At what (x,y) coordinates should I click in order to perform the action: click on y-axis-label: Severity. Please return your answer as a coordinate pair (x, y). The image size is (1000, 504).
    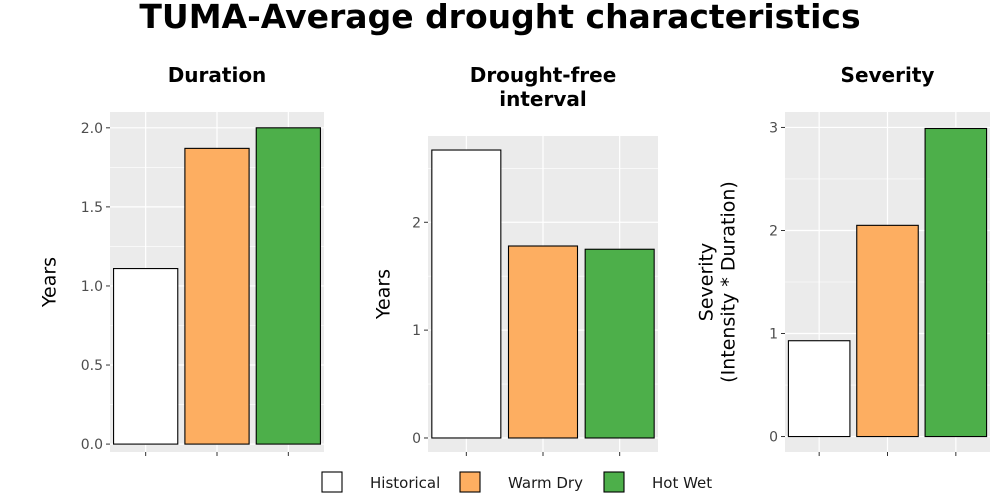
    Looking at the image, I should click on (707, 282).